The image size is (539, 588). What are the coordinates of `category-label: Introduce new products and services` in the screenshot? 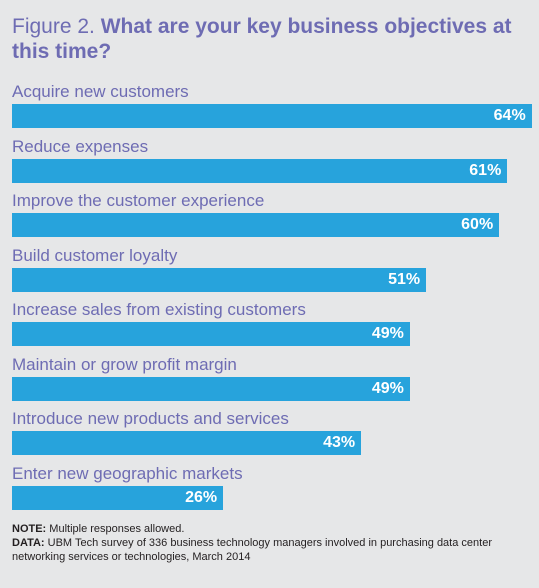 It's located at (150, 418).